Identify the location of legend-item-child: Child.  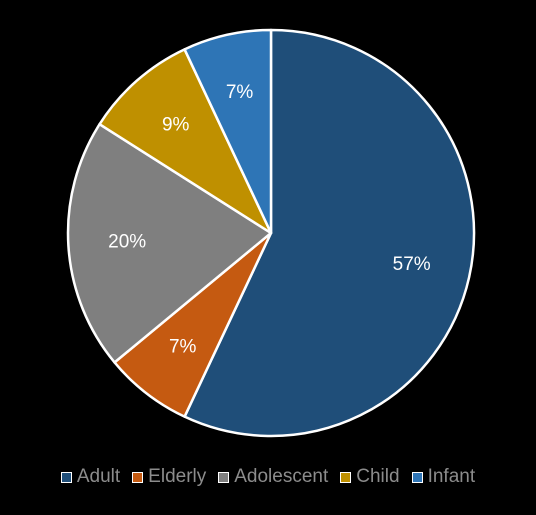
(370, 477).